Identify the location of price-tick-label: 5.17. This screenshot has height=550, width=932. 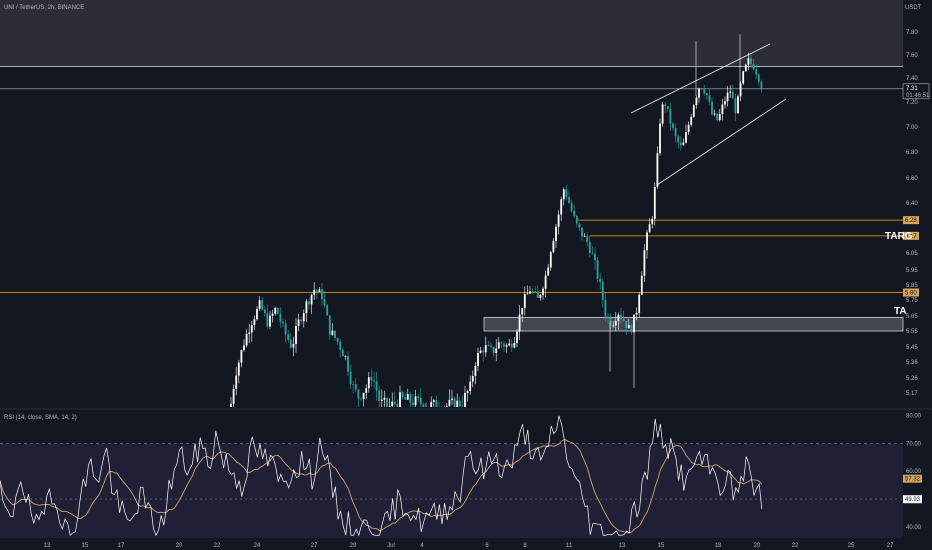
(912, 394).